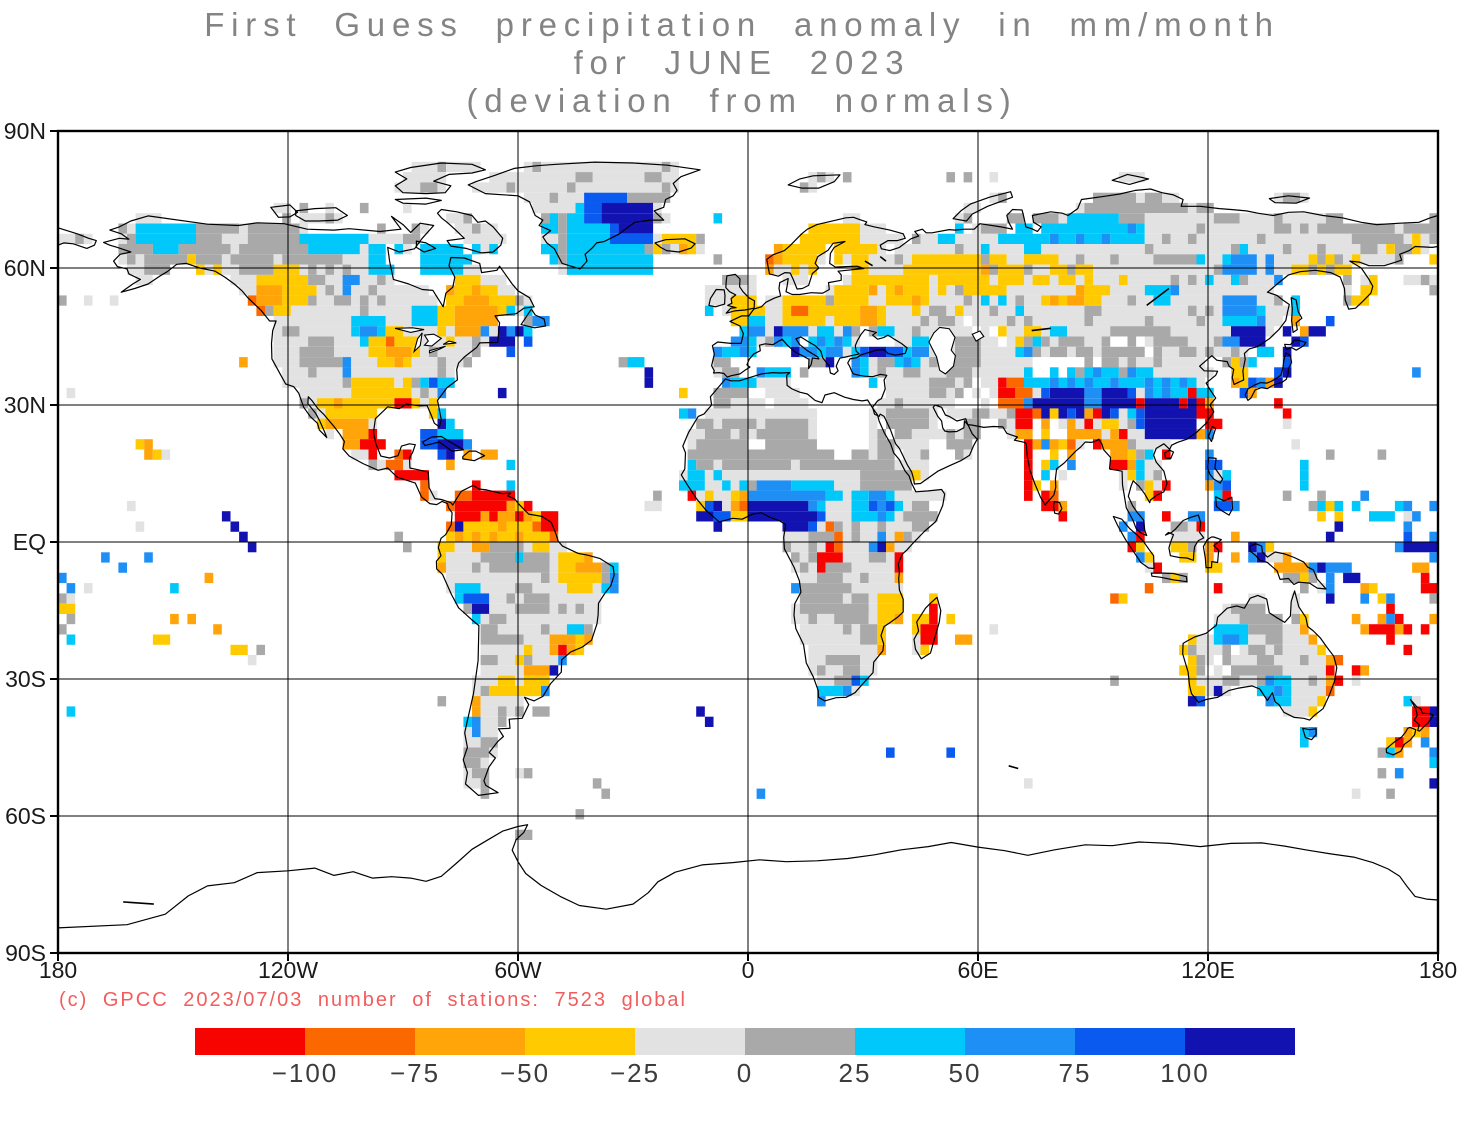  Describe the element at coordinates (525, 1073) in the screenshot. I see `svg-text: −50` at that location.